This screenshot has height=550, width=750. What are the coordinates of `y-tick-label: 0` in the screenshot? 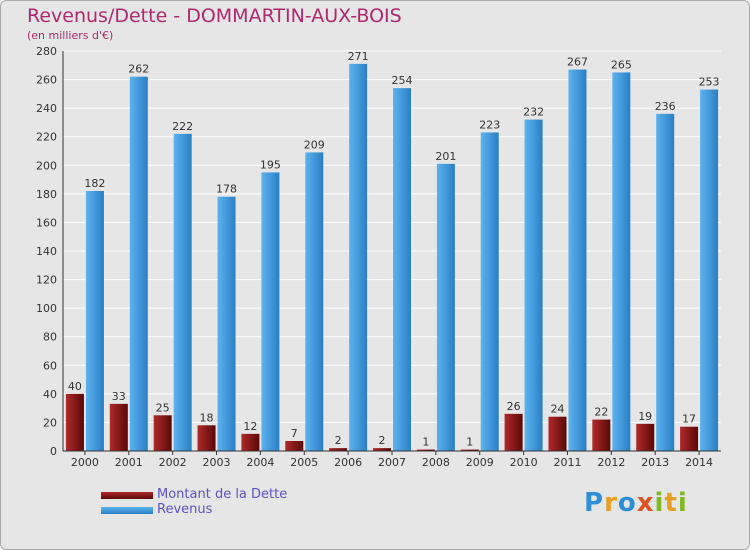 It's located at (53, 451).